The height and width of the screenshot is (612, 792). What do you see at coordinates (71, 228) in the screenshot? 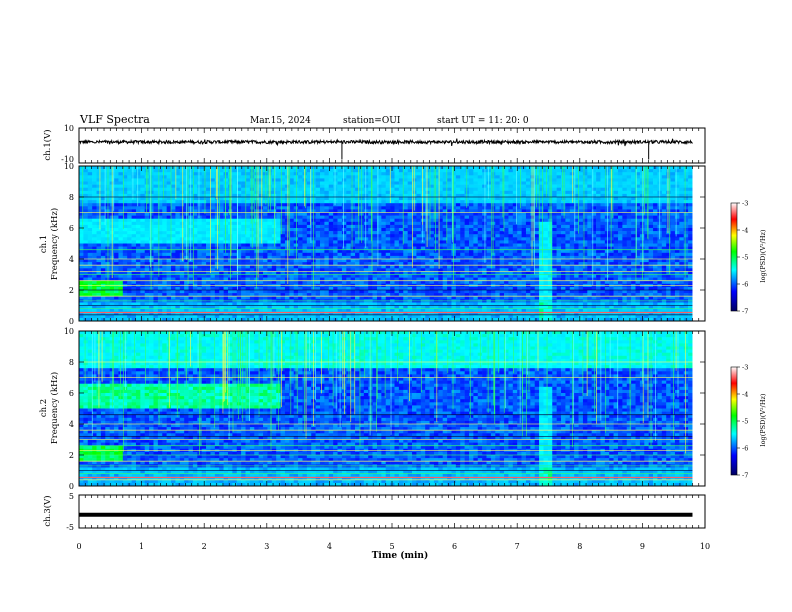
I see `ch1-spectrogram-ytick-label: 6` at bounding box center [71, 228].